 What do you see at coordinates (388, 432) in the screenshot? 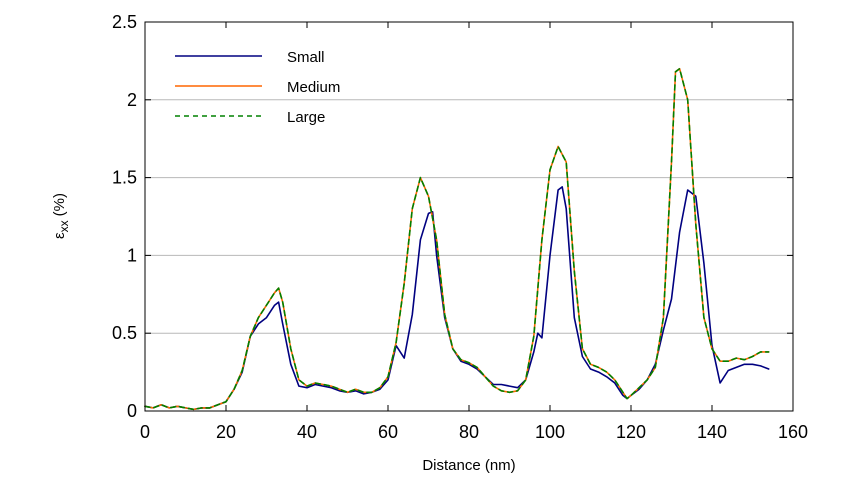
I see `x-tick-label-3: 60` at bounding box center [388, 432].